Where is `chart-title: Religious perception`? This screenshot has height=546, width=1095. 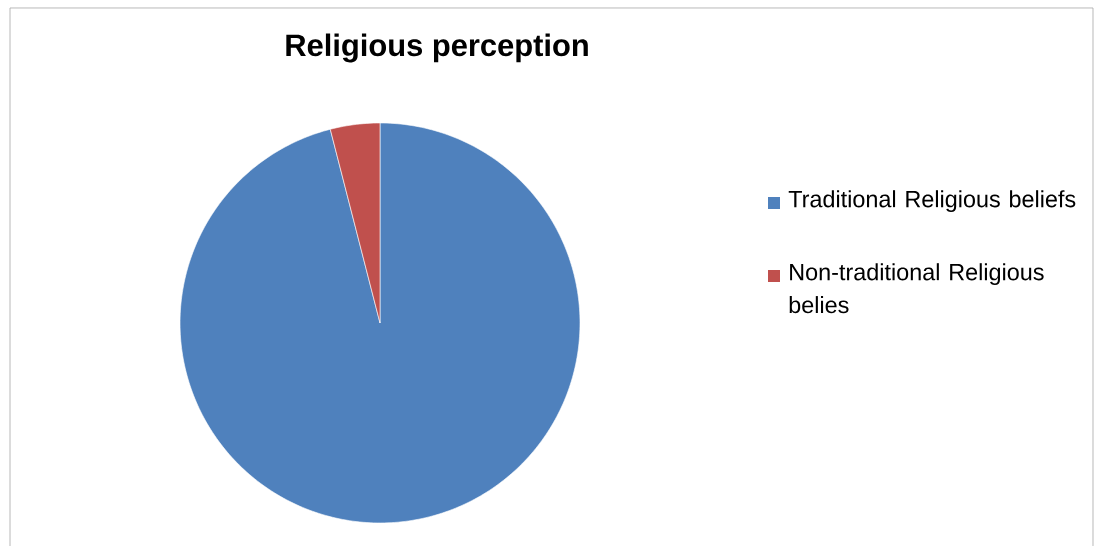
chart-title: Religious perception is located at coordinates (437, 48).